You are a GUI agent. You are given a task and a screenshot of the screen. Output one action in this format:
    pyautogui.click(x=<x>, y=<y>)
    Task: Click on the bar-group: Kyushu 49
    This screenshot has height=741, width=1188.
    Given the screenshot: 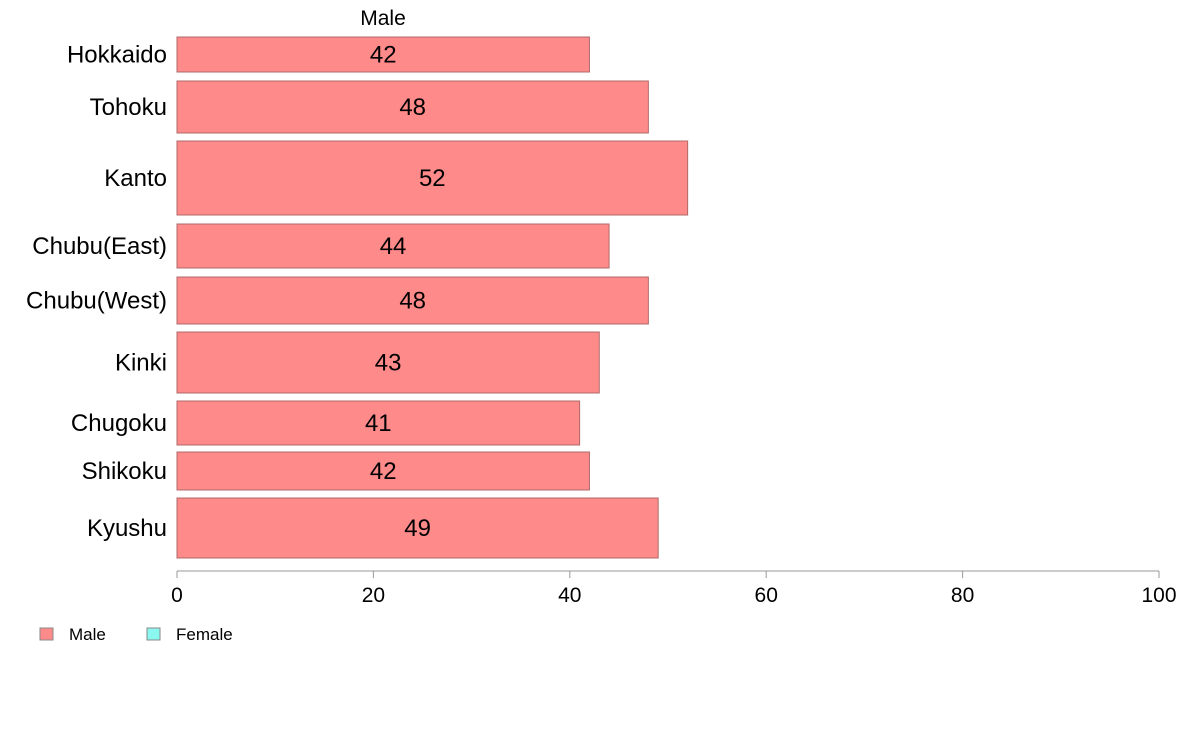 What is the action you would take?
    pyautogui.click(x=373, y=528)
    